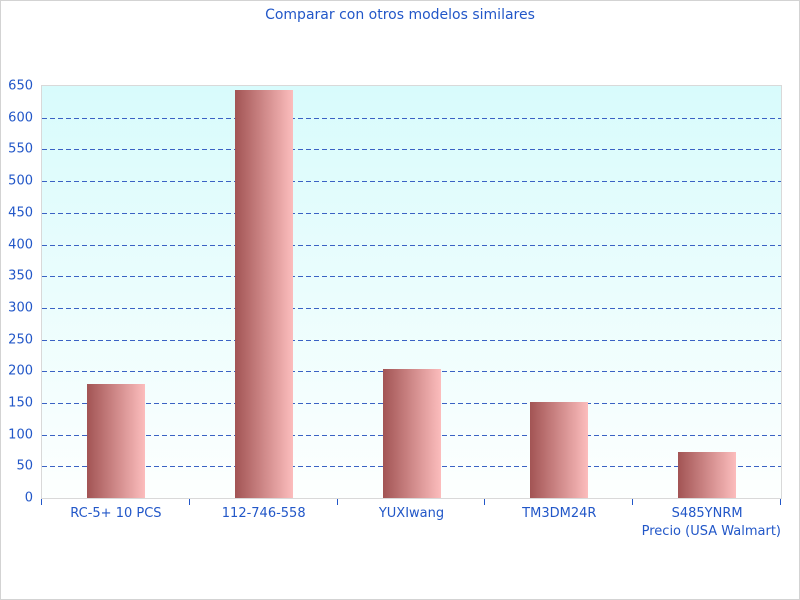 The image size is (800, 600). I want to click on bar-TM3DM24R, so click(559, 450).